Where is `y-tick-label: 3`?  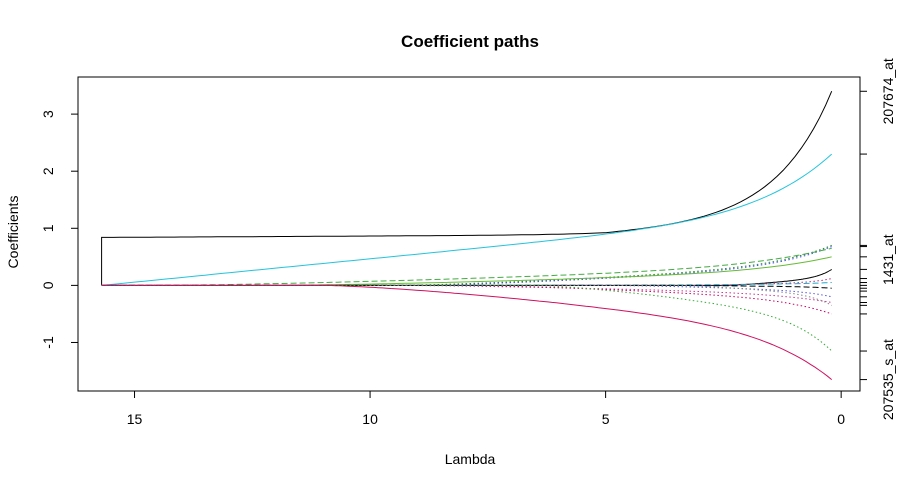 y-tick-label: 3 is located at coordinates (48, 114).